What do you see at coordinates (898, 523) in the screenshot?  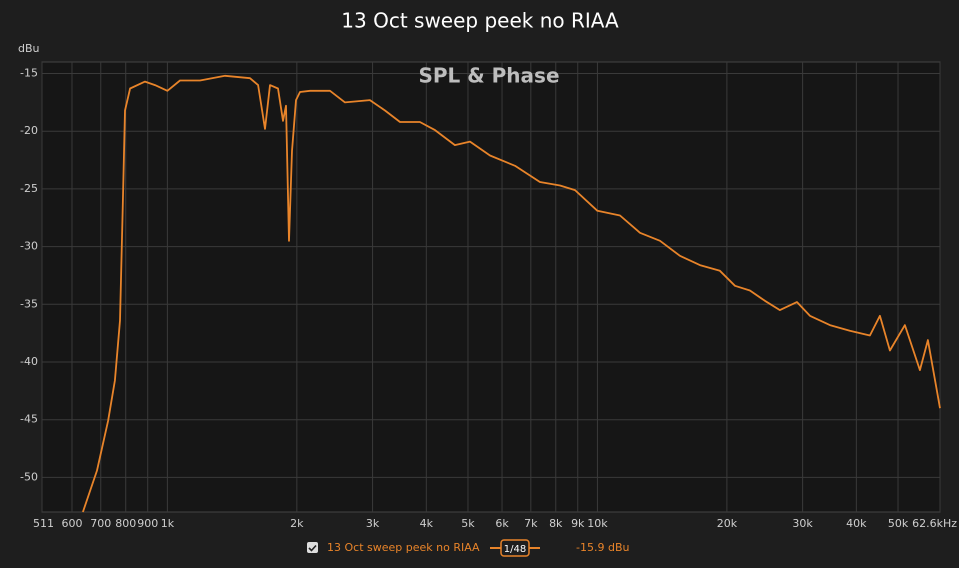 I see `x-tick-label: 50k` at bounding box center [898, 523].